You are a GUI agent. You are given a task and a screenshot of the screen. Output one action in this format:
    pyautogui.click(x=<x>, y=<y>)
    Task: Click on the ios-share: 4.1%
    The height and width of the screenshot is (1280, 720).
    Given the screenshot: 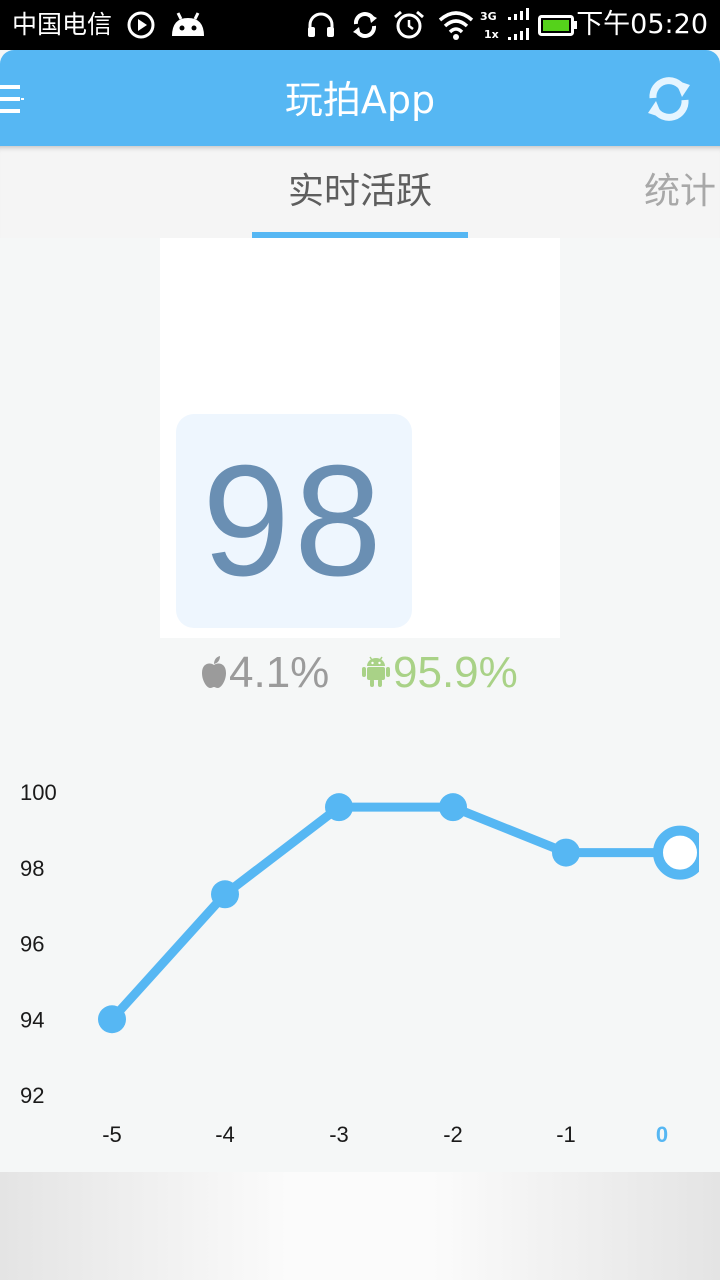 What is the action you would take?
    pyautogui.click(x=279, y=672)
    